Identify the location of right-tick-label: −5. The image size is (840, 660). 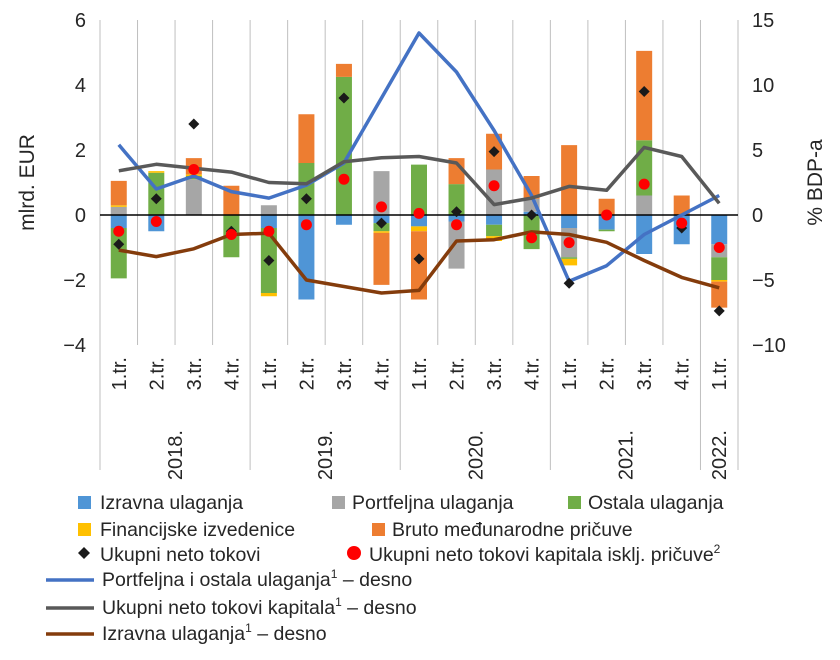
(763, 281).